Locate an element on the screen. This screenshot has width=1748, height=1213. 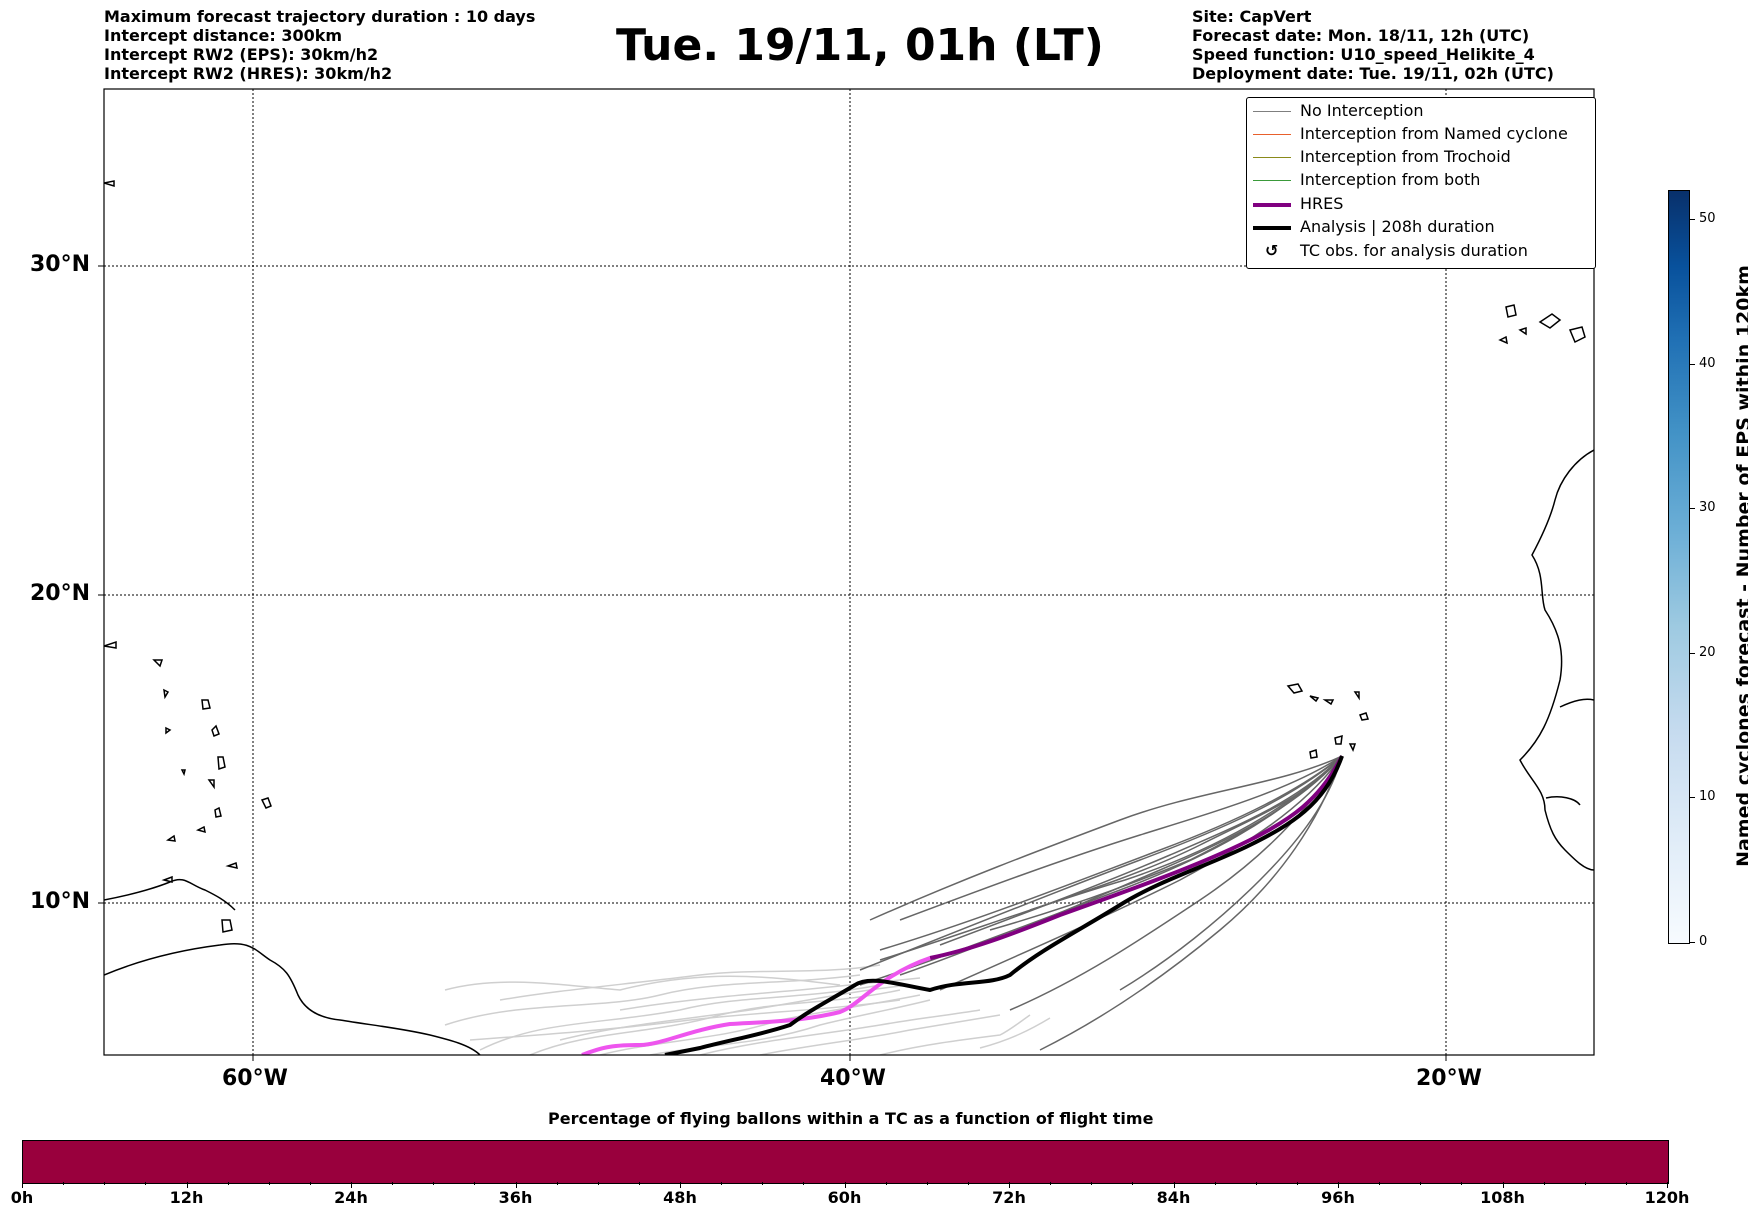
progress-bar-tick-label: 36h is located at coordinates (515, 1197).